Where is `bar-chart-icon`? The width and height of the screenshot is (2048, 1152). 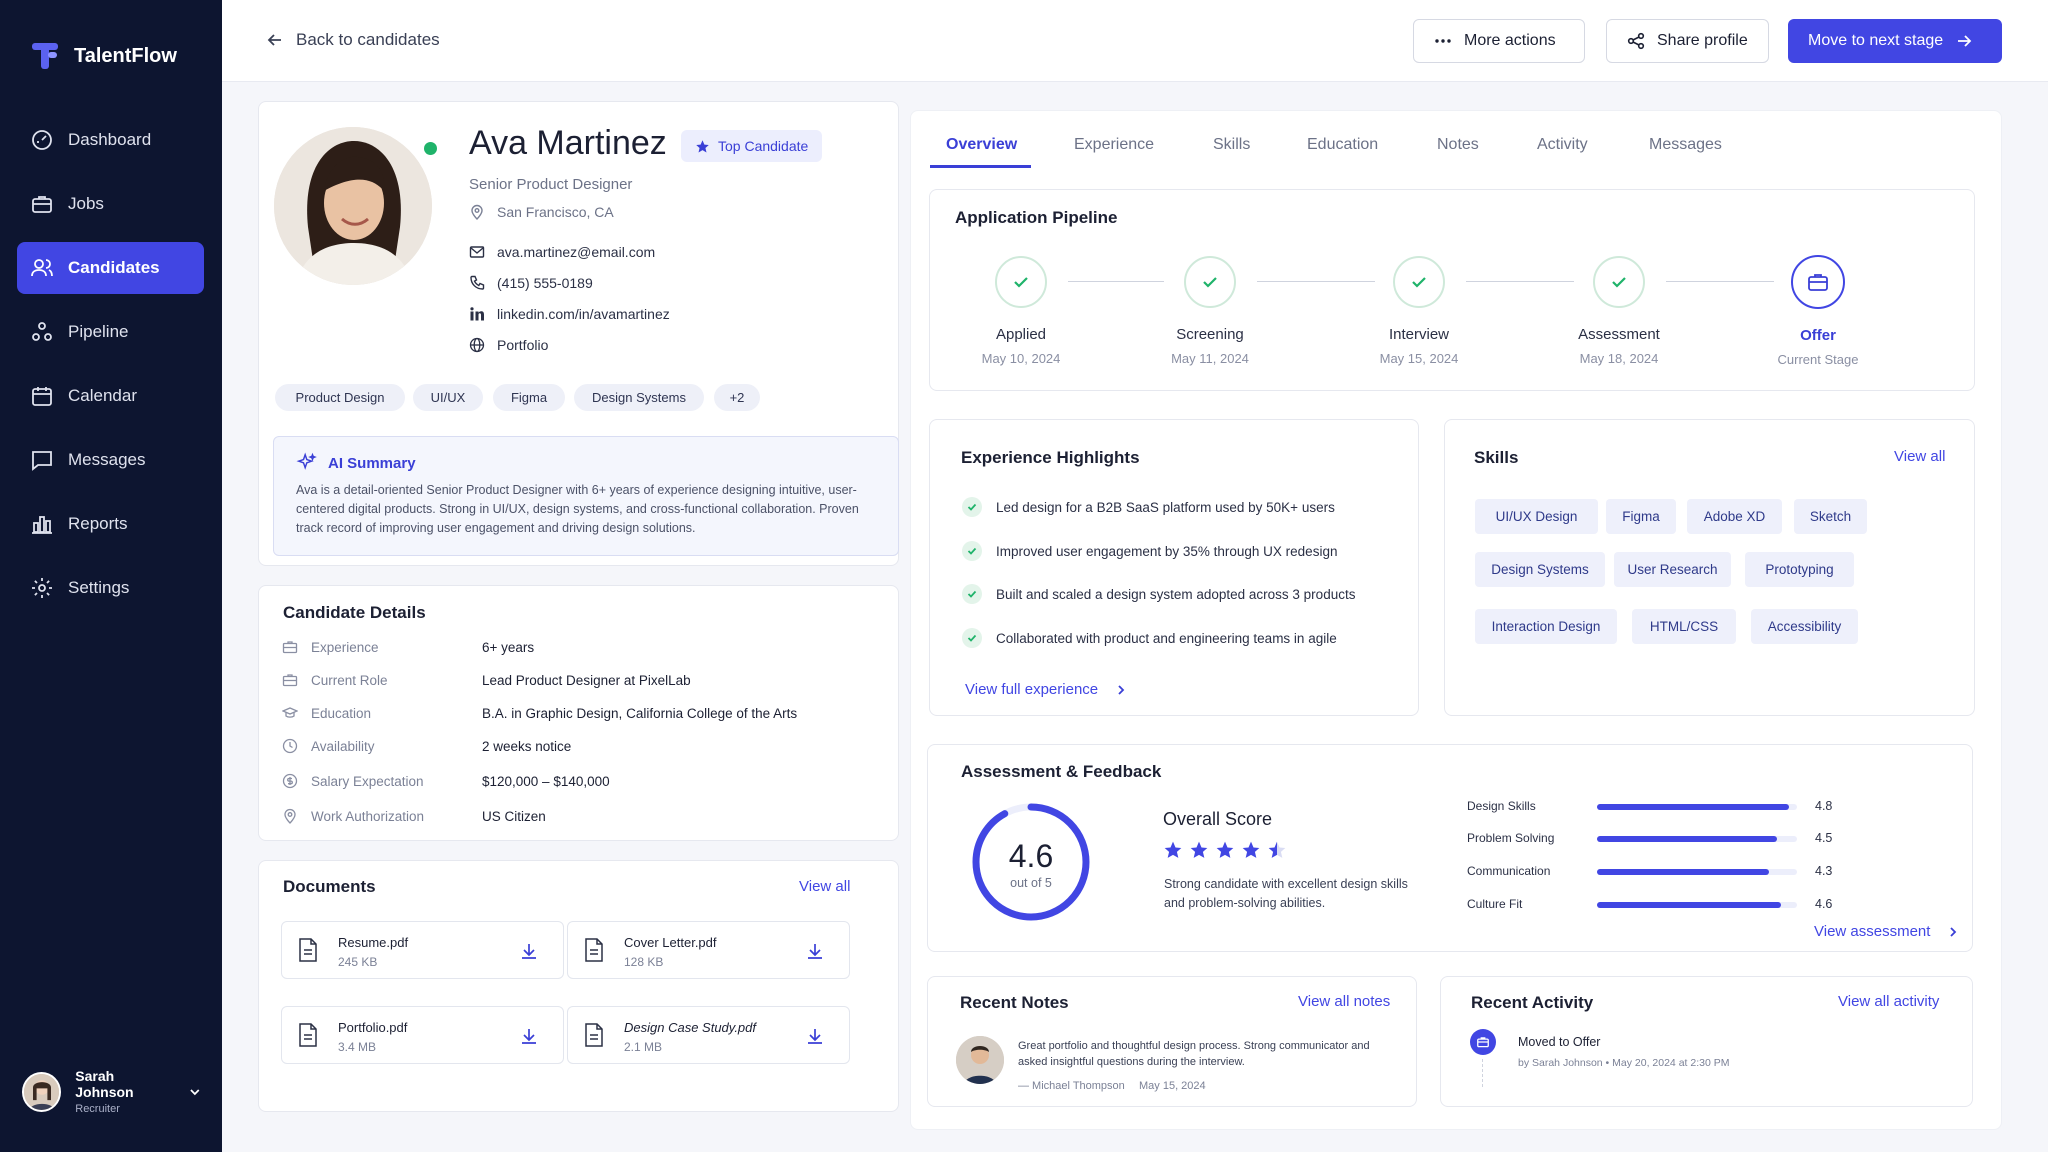
bar-chart-icon is located at coordinates (42, 525).